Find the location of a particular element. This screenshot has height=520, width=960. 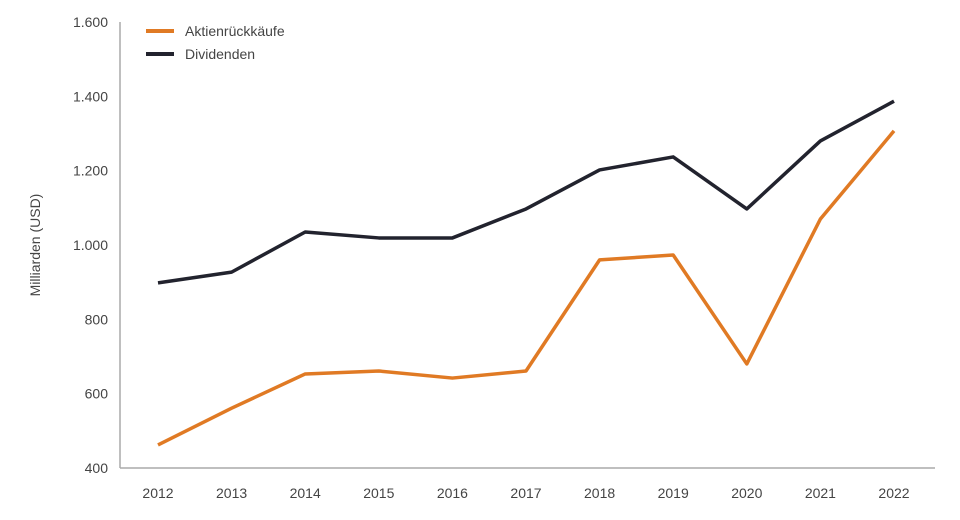

legend-label: Aktienrückkäufe is located at coordinates (235, 31).